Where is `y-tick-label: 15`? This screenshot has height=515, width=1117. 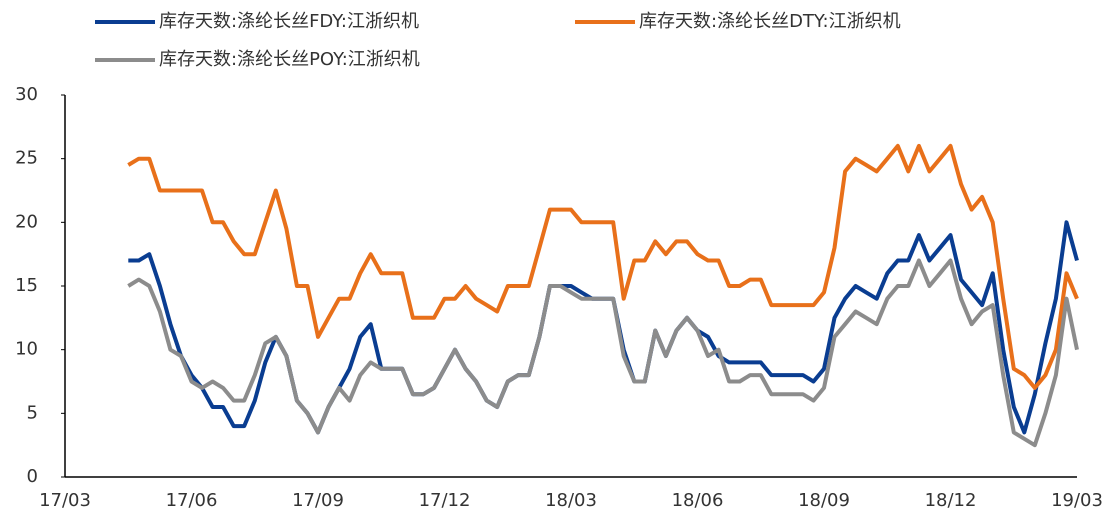 y-tick-label: 15 is located at coordinates (26, 285).